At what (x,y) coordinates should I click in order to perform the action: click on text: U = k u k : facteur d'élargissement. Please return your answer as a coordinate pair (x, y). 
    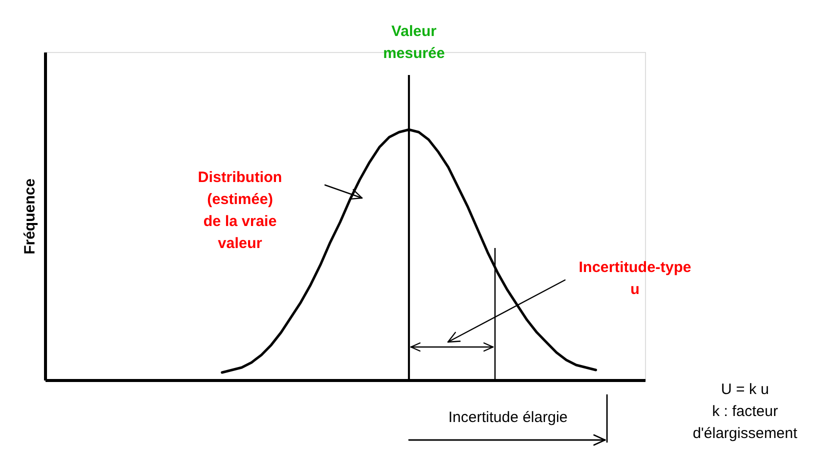
    Looking at the image, I should click on (745, 411).